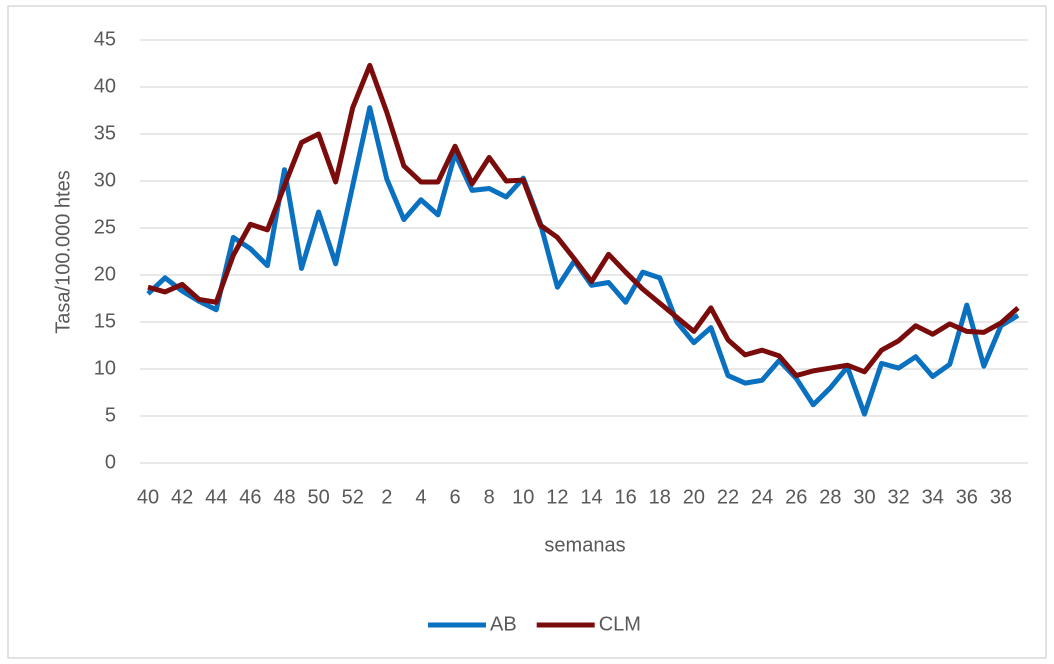 This screenshot has height=664, width=1054. I want to click on x-tick-label: 50, so click(318, 497).